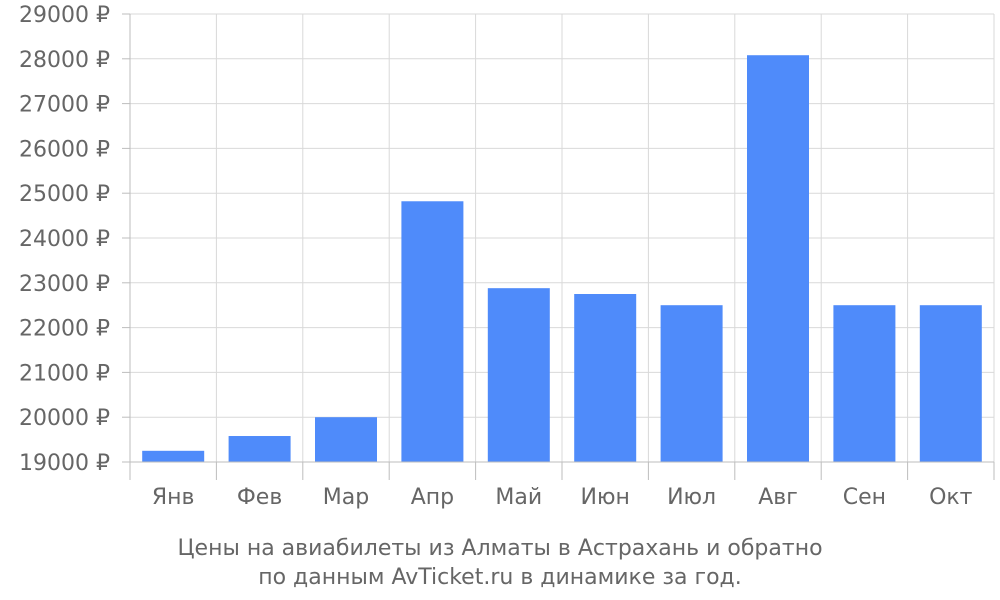 The width and height of the screenshot is (1000, 600). Describe the element at coordinates (64, 418) in the screenshot. I see `y-tick-label: 20000 ₽` at that location.